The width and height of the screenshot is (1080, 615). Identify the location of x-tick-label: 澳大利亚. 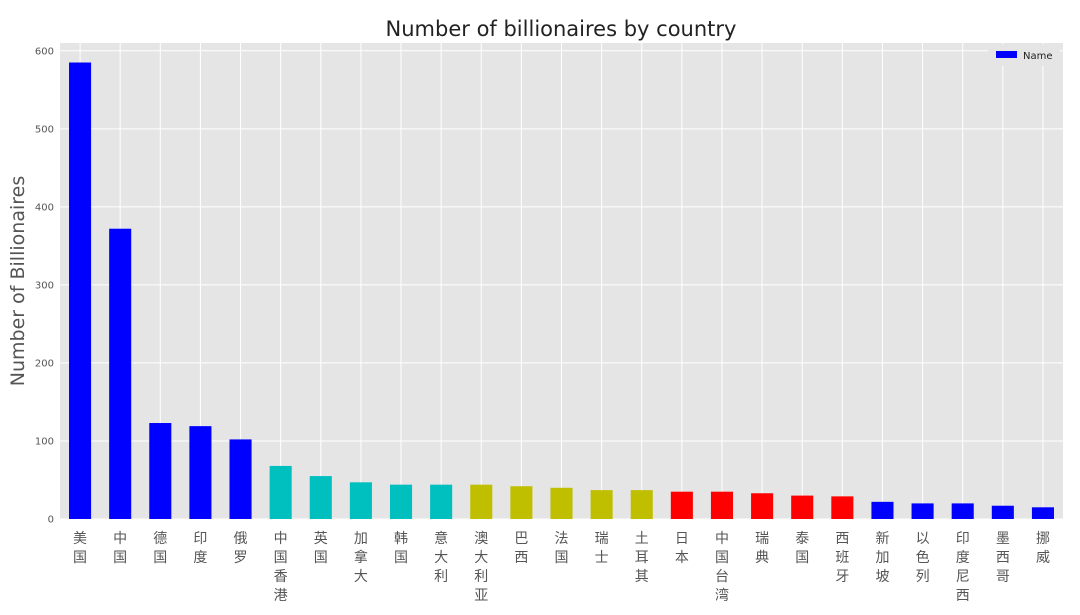
(481, 567).